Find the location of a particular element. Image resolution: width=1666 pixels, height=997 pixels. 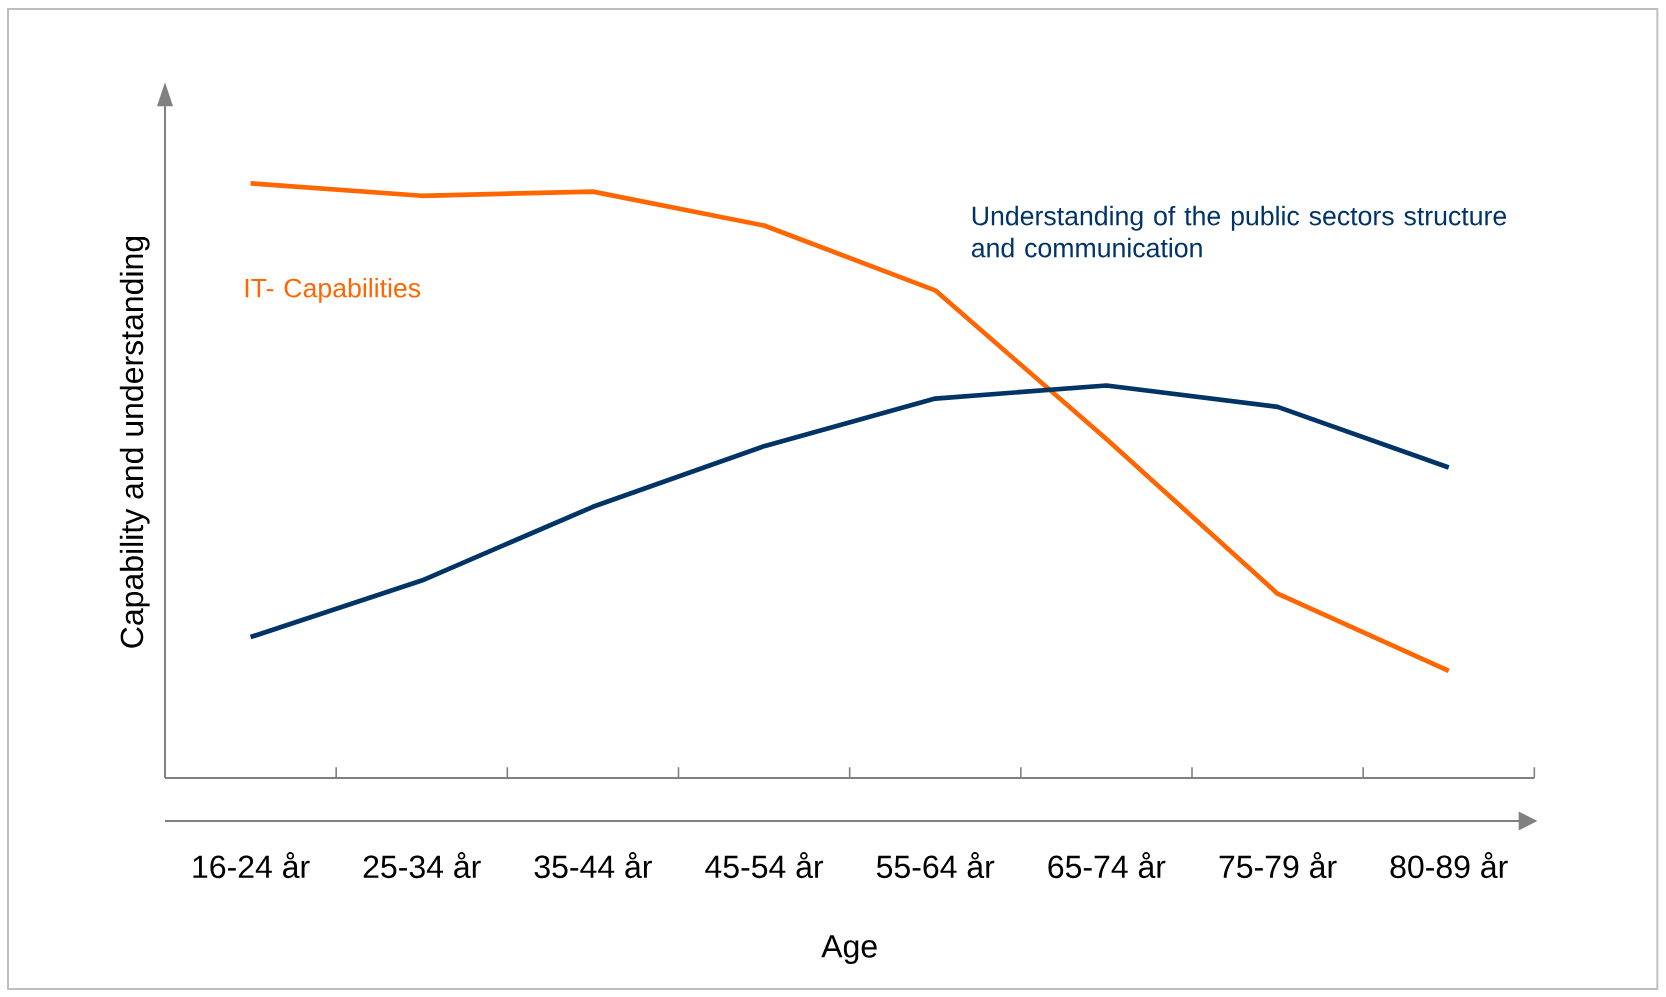

y-axis-title: Capability and understanding is located at coordinates (134, 442).